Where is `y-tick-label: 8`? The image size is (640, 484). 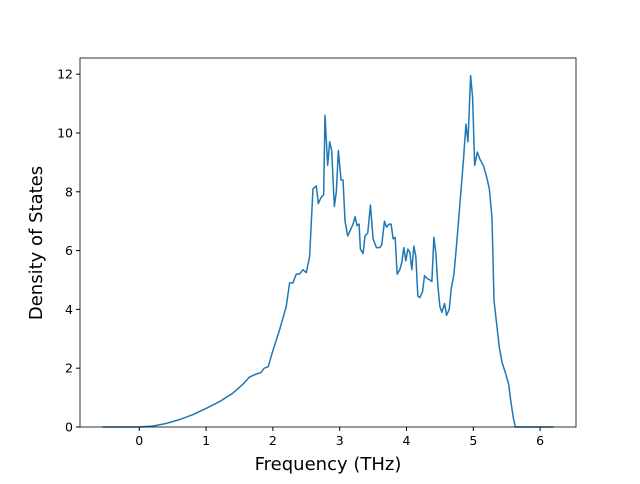
y-tick-label: 8 is located at coordinates (69, 191).